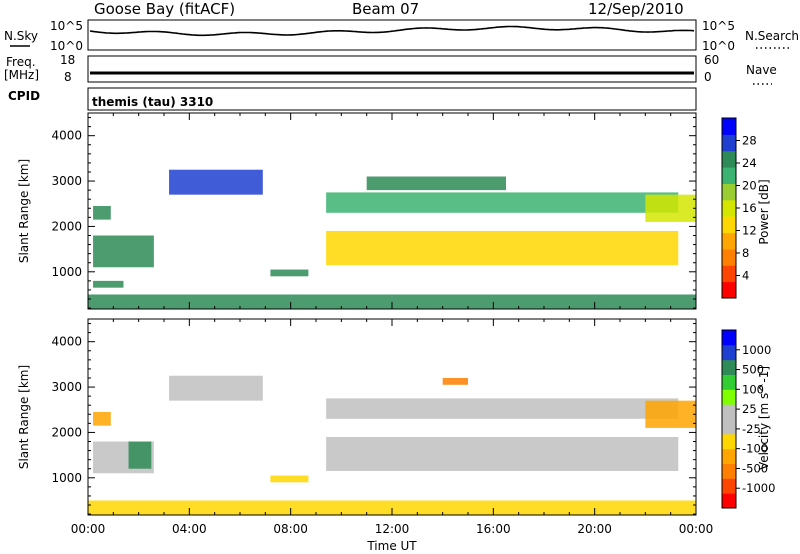  What do you see at coordinates (751, 429) in the screenshot?
I see `velocity-colorbar-tick-label: -25` at bounding box center [751, 429].